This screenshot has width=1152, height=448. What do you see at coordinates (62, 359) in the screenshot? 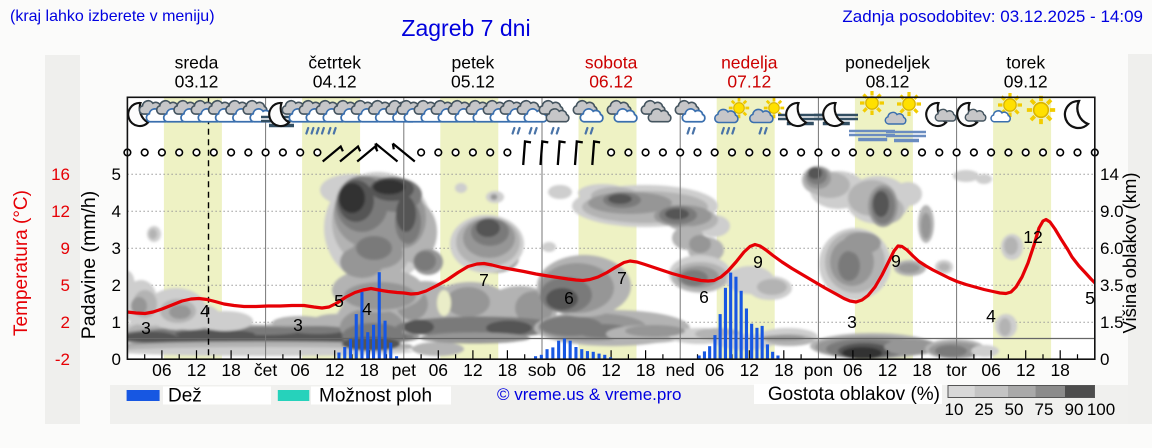
I see `svg-text: -2` at bounding box center [62, 359].